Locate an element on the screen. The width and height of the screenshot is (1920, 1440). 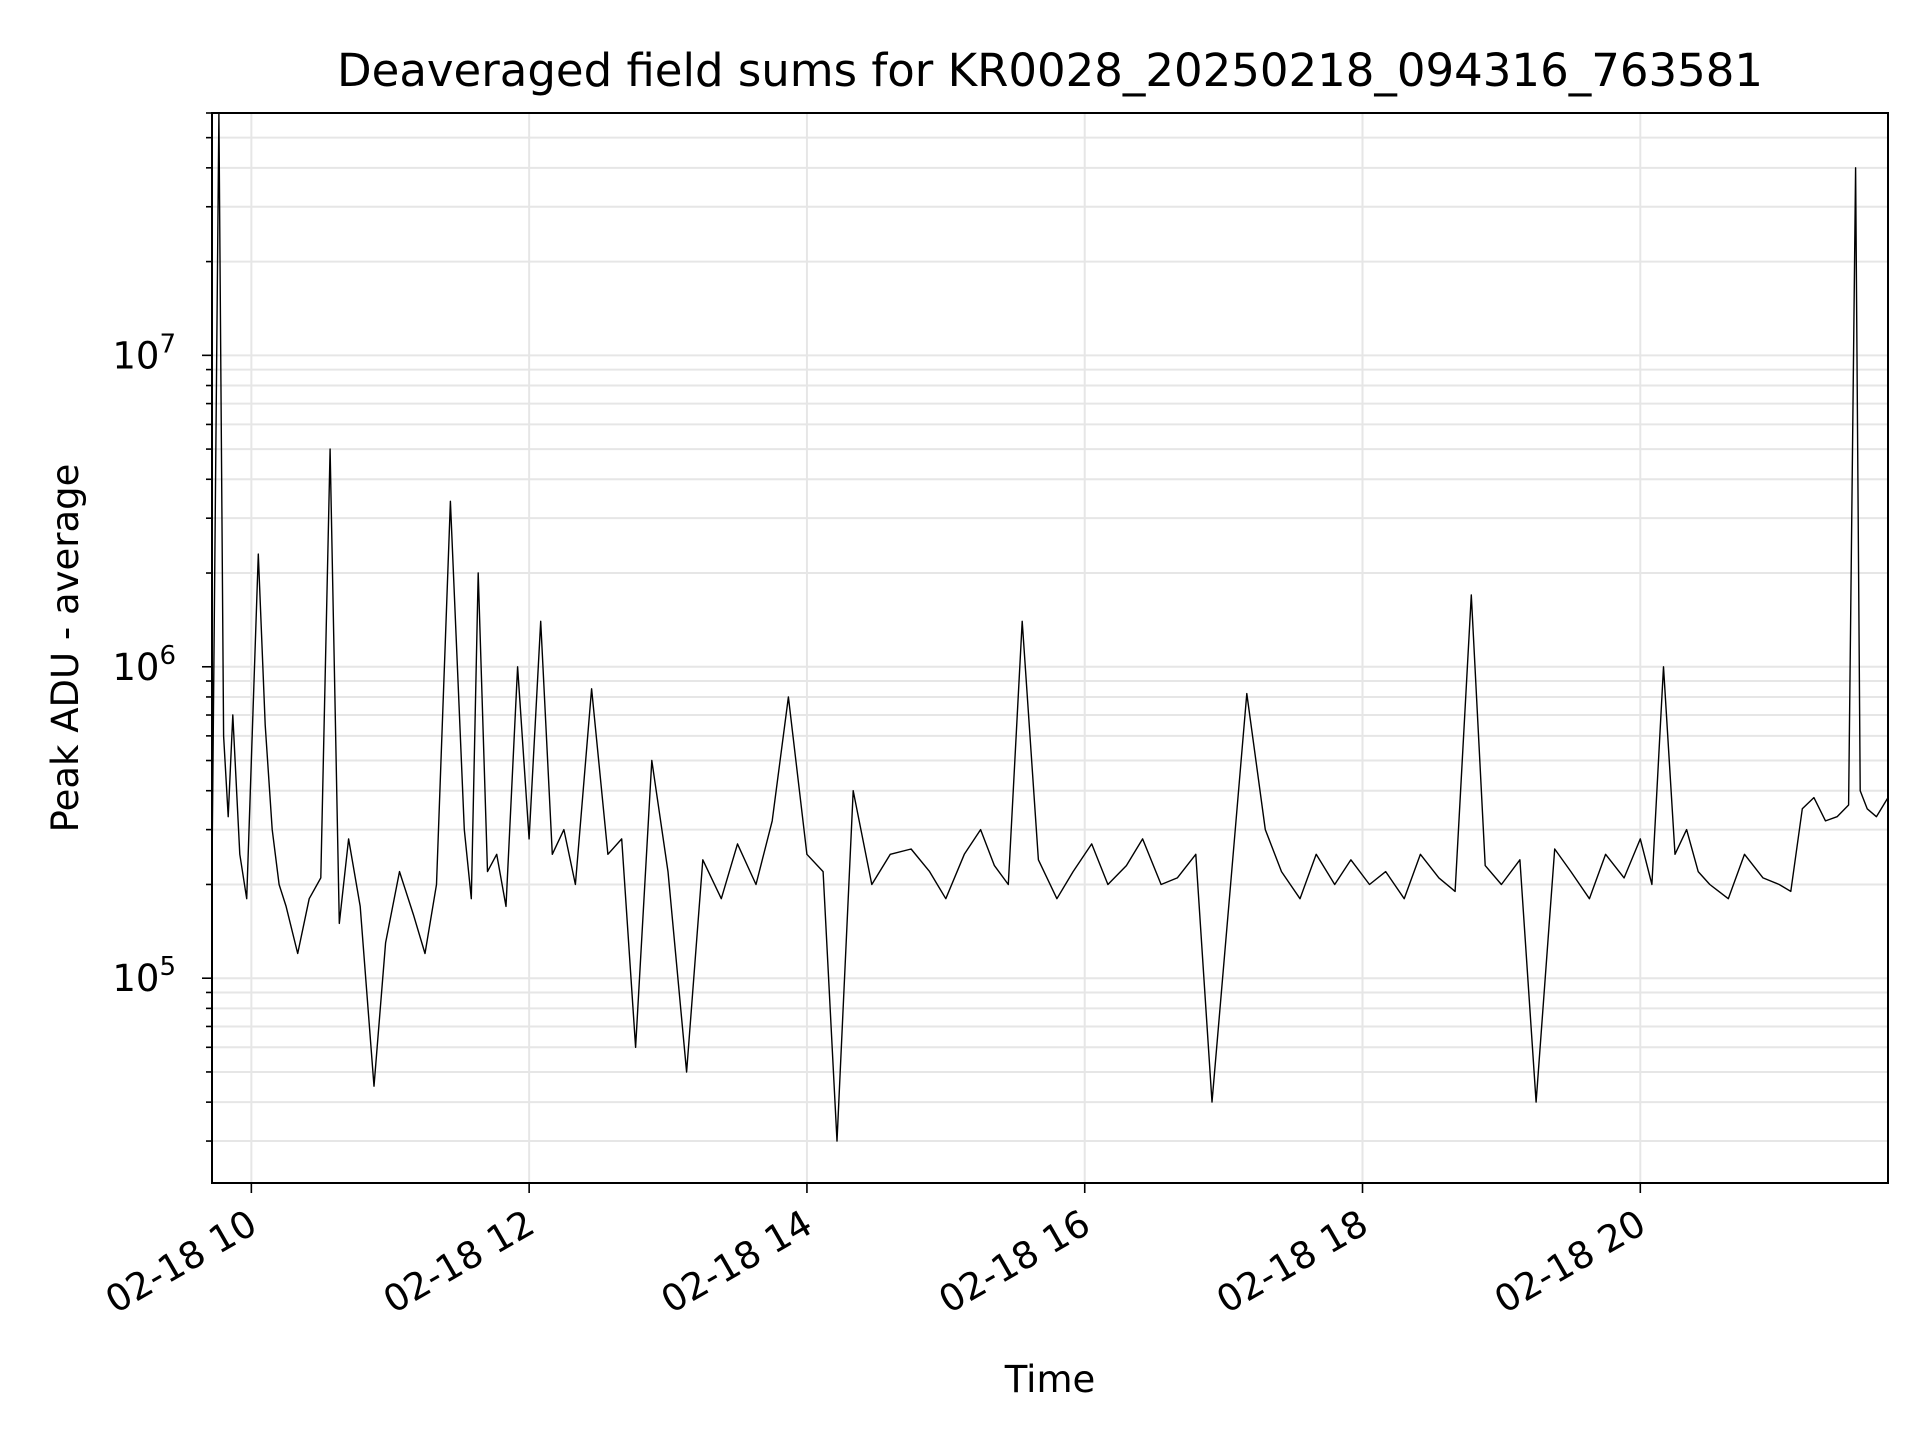
y-axis-ticks: 105 106 107 is located at coordinates (144, 664).